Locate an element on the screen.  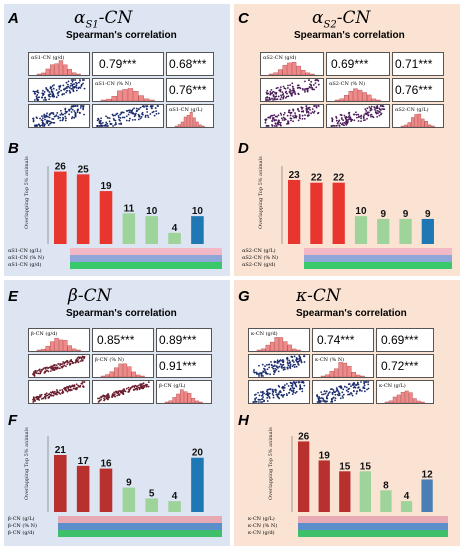
corr-cell-3: 0.76*** is located at coordinates (418, 90).